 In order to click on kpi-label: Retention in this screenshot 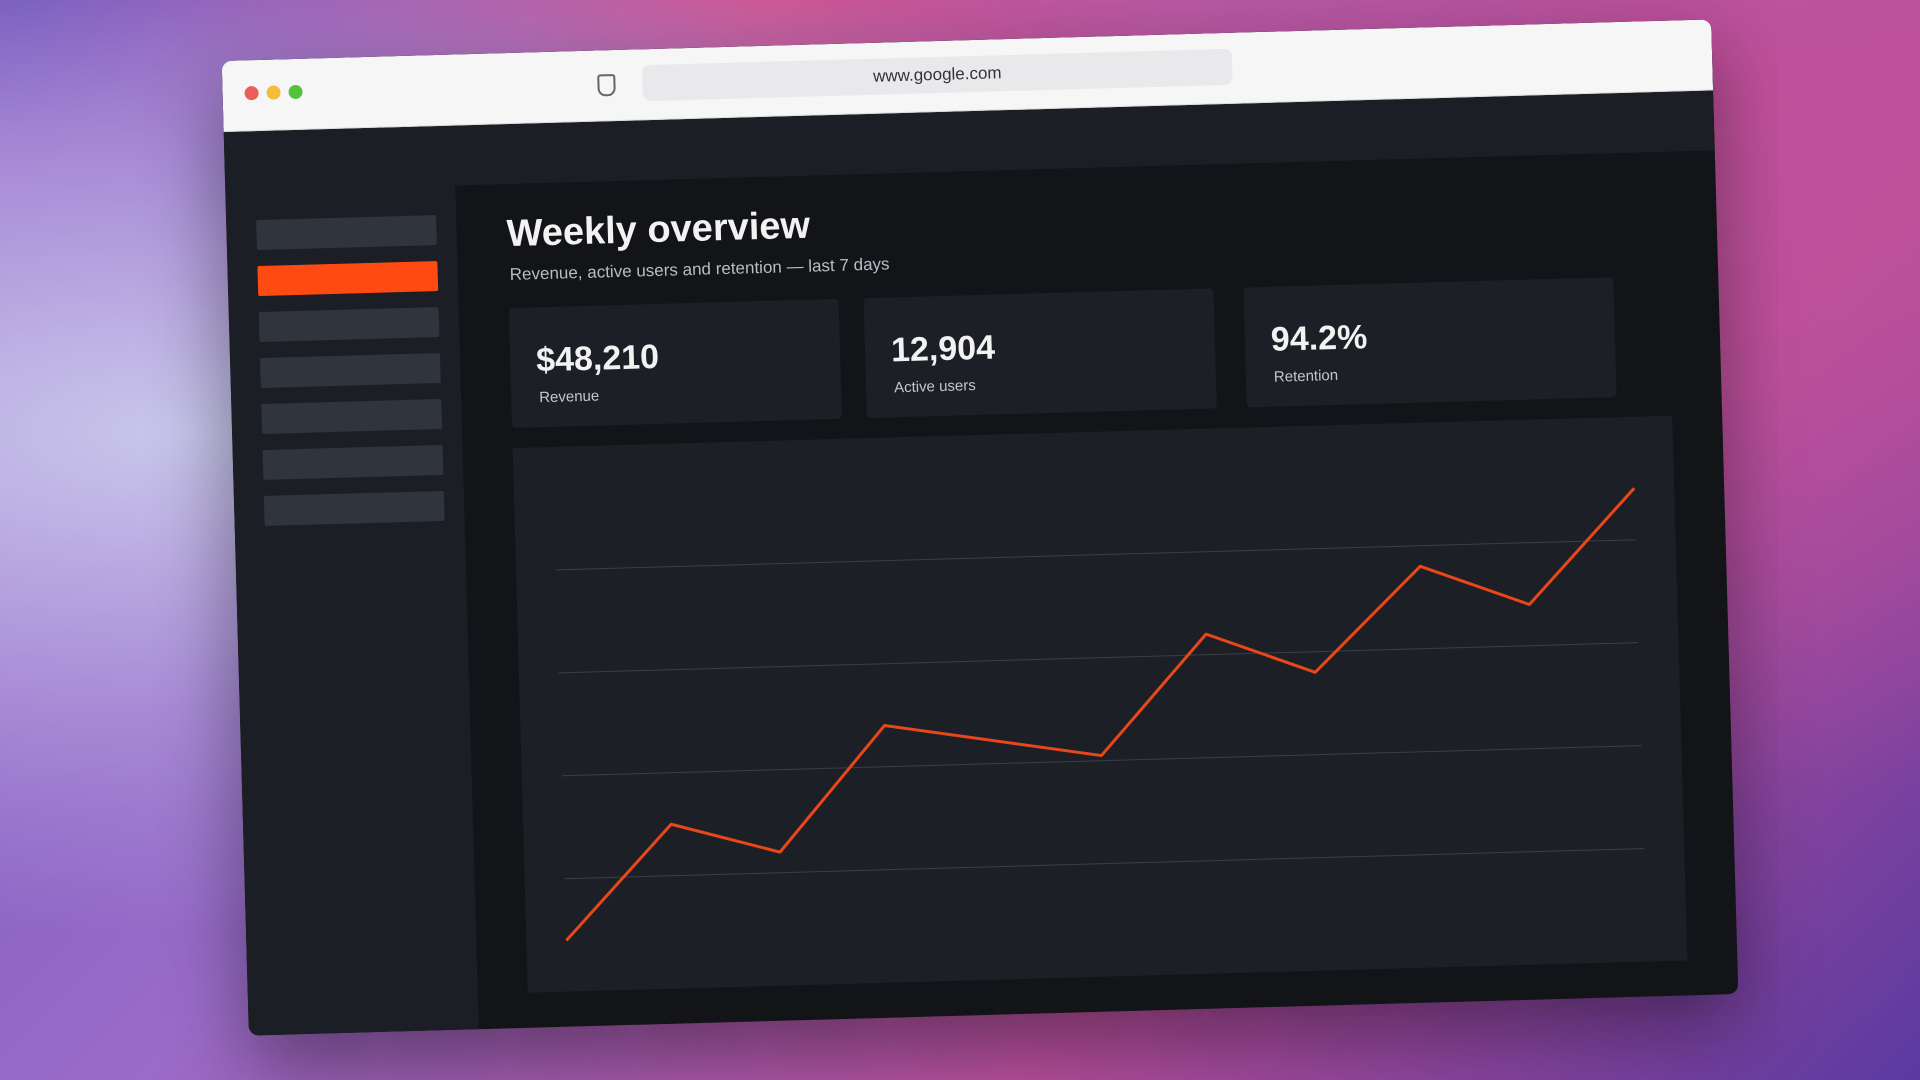, I will do `click(1306, 376)`.